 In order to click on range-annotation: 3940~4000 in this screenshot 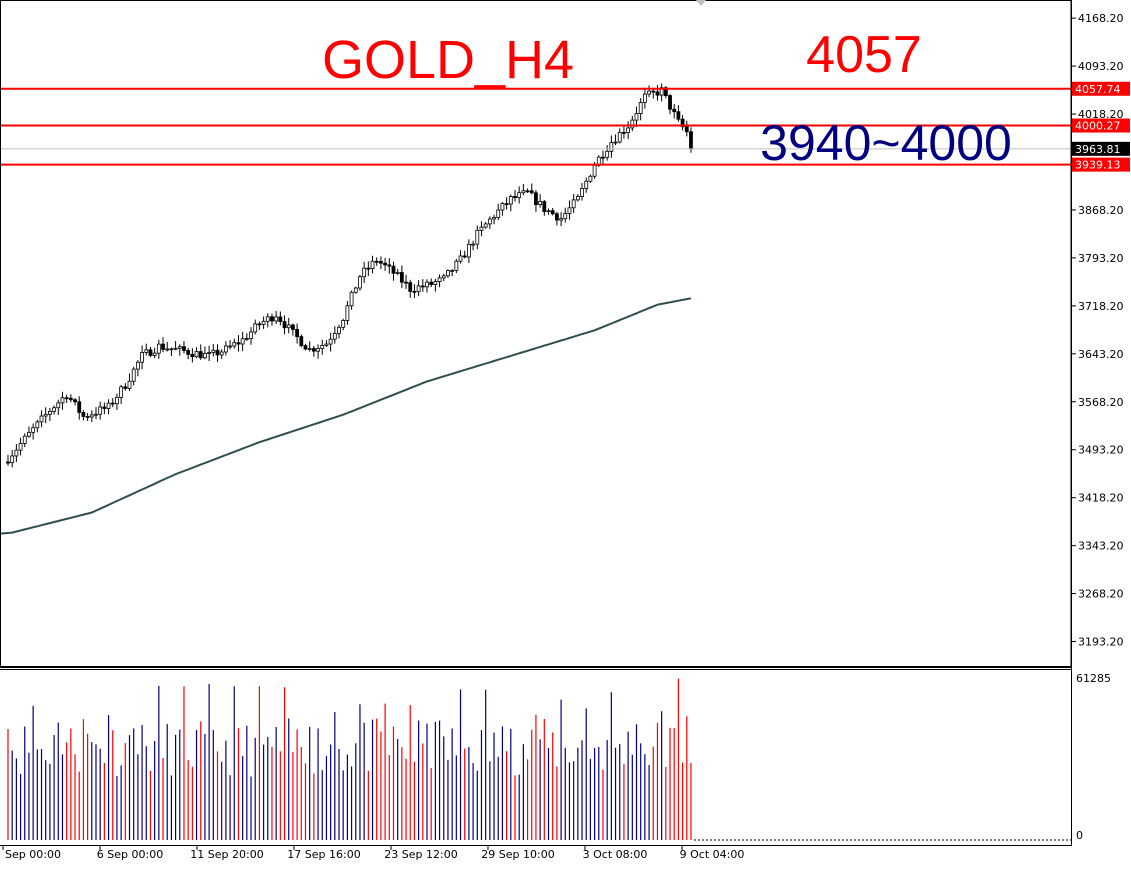, I will do `click(886, 143)`.